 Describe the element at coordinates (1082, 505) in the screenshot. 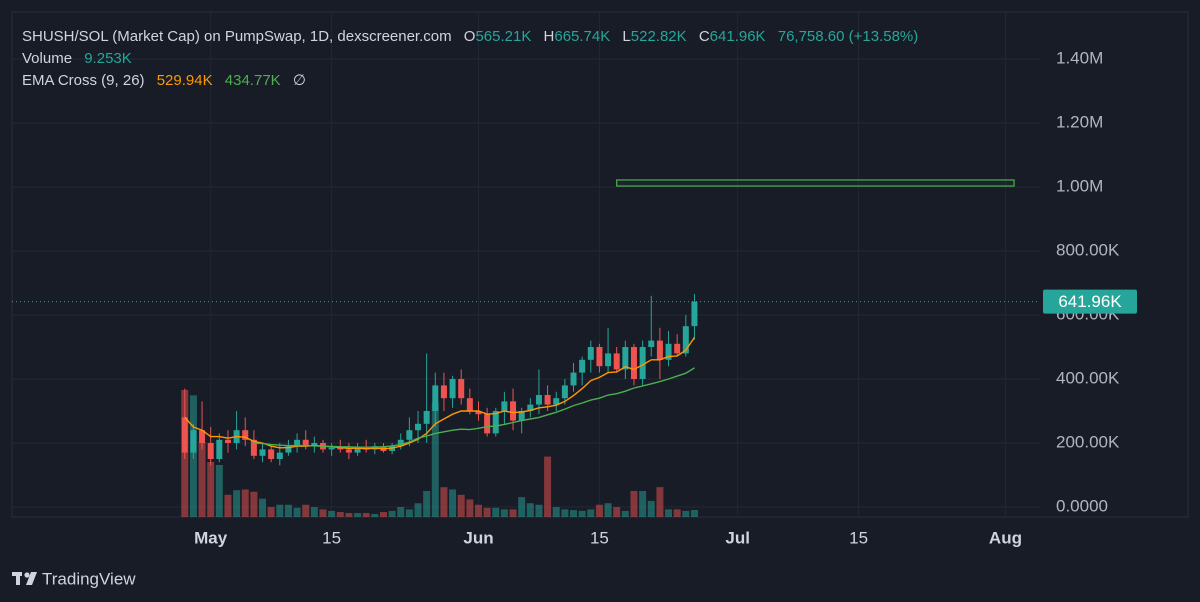

I see `y-tick-label: 0.0000` at that location.